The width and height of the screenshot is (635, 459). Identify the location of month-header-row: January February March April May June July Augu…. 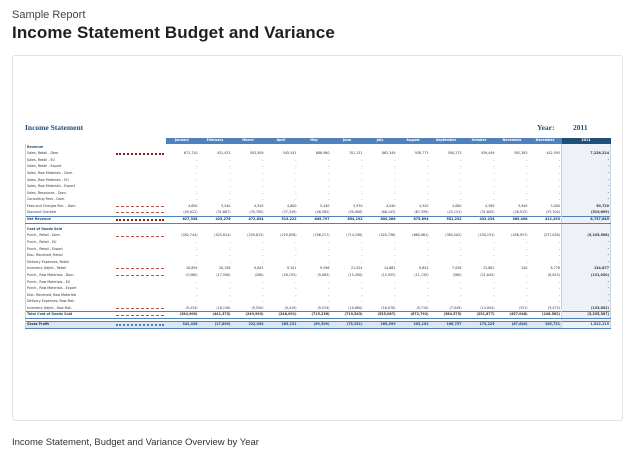
(318, 141).